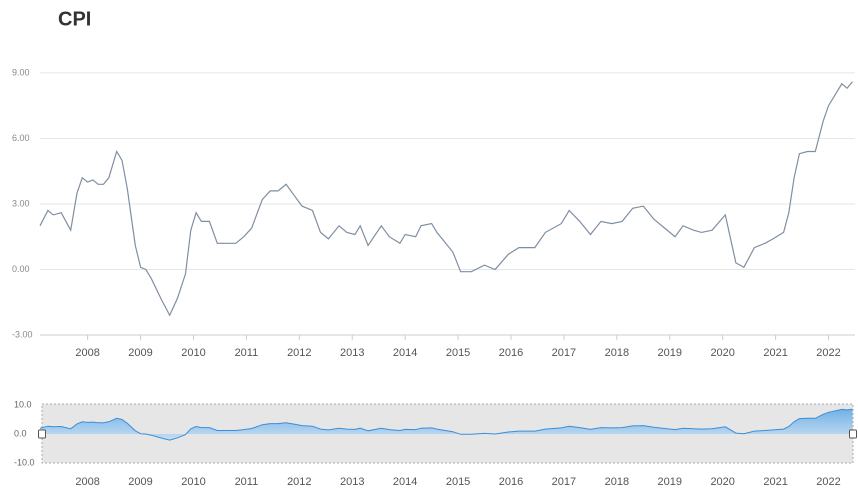 This screenshot has width=858, height=493. What do you see at coordinates (74, 19) in the screenshot?
I see `chart-title: CPI` at bounding box center [74, 19].